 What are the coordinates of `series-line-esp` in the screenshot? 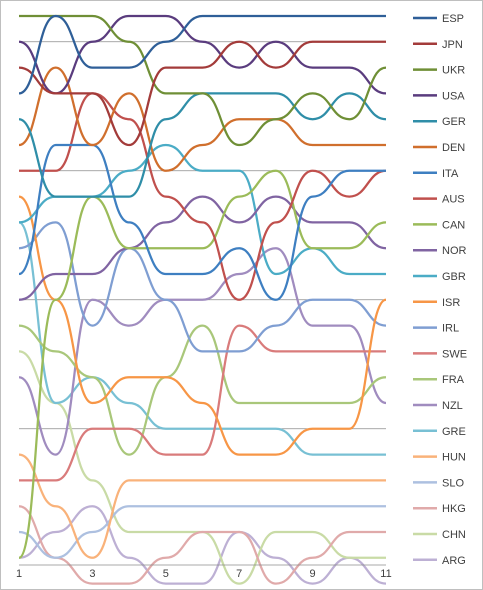 It's located at (202, 54).